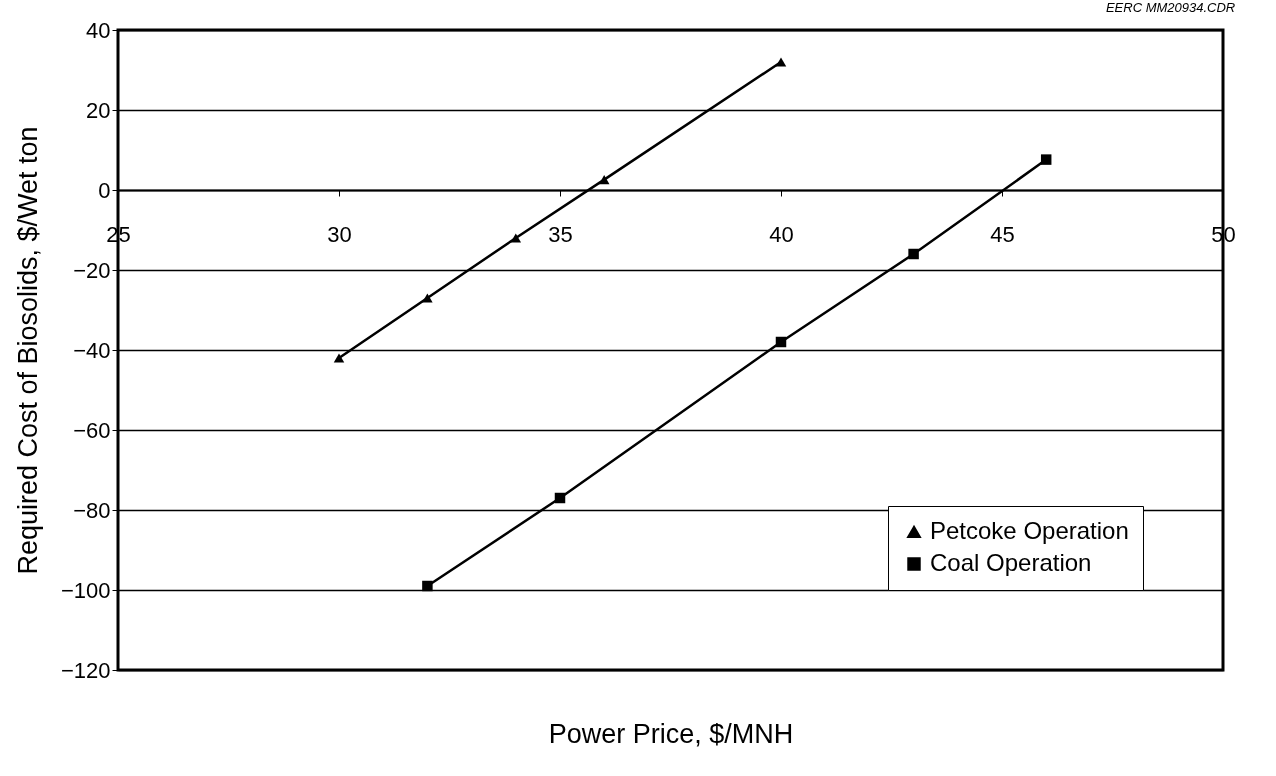 The height and width of the screenshot is (776, 1276). Describe the element at coordinates (1002, 234) in the screenshot. I see `x-tick-label: 45` at that location.